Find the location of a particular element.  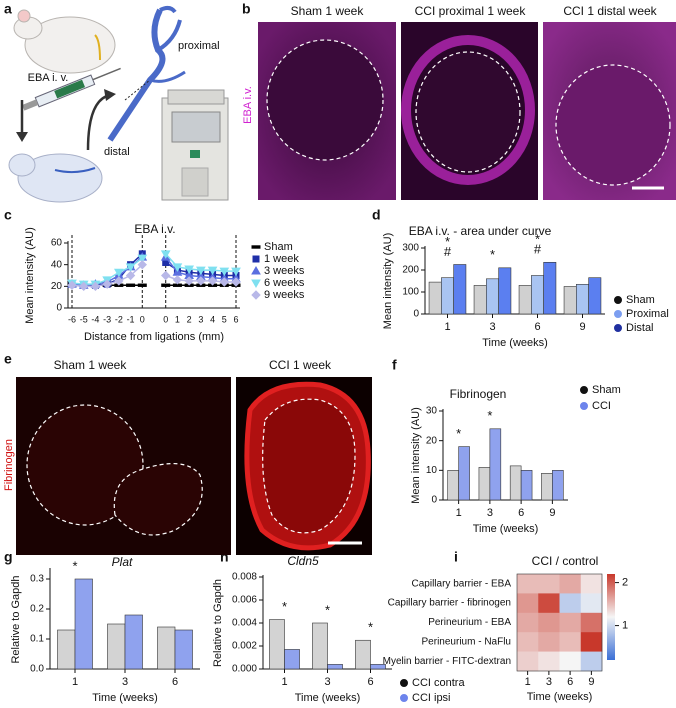

legend-label: 3 weeks is located at coordinates (284, 271).